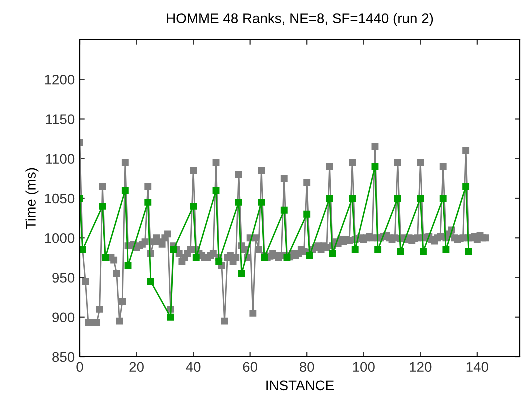  Describe the element at coordinates (193, 367) in the screenshot. I see `x-tick-label: 40` at that location.